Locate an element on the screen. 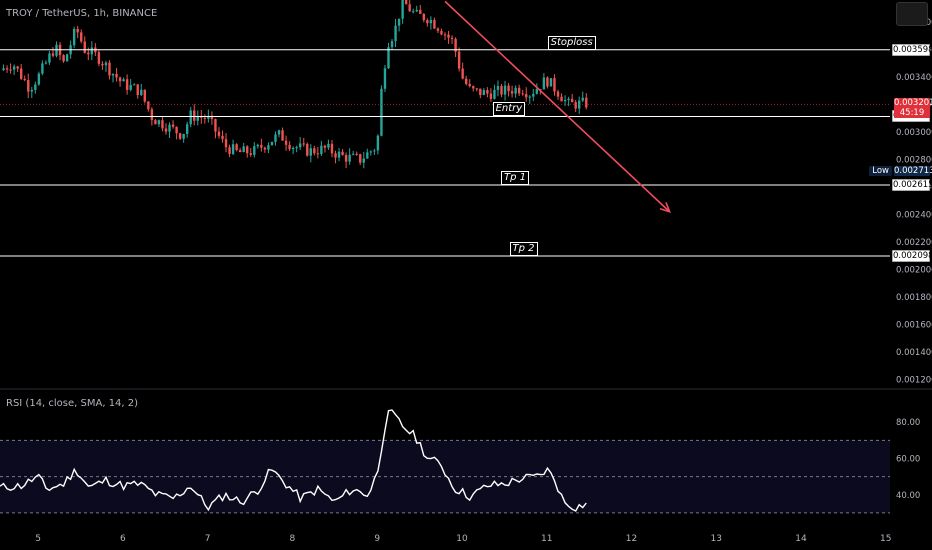 The width and height of the screenshot is (932, 550). stoploss-price-tag: 0.003598 is located at coordinates (912, 49).